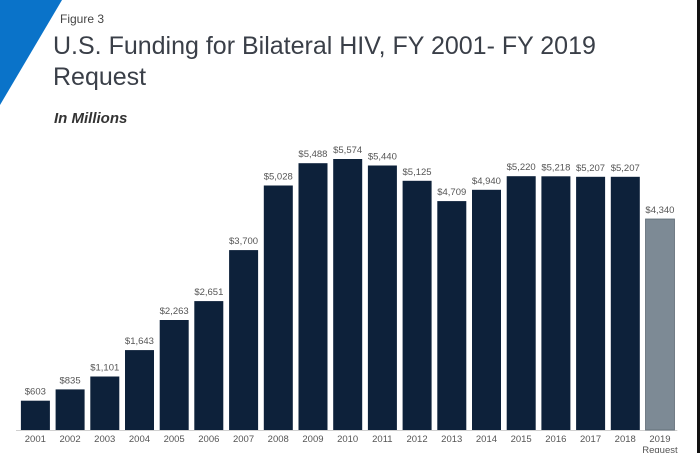 The height and width of the screenshot is (453, 700). I want to click on bar-2005, so click(174, 375).